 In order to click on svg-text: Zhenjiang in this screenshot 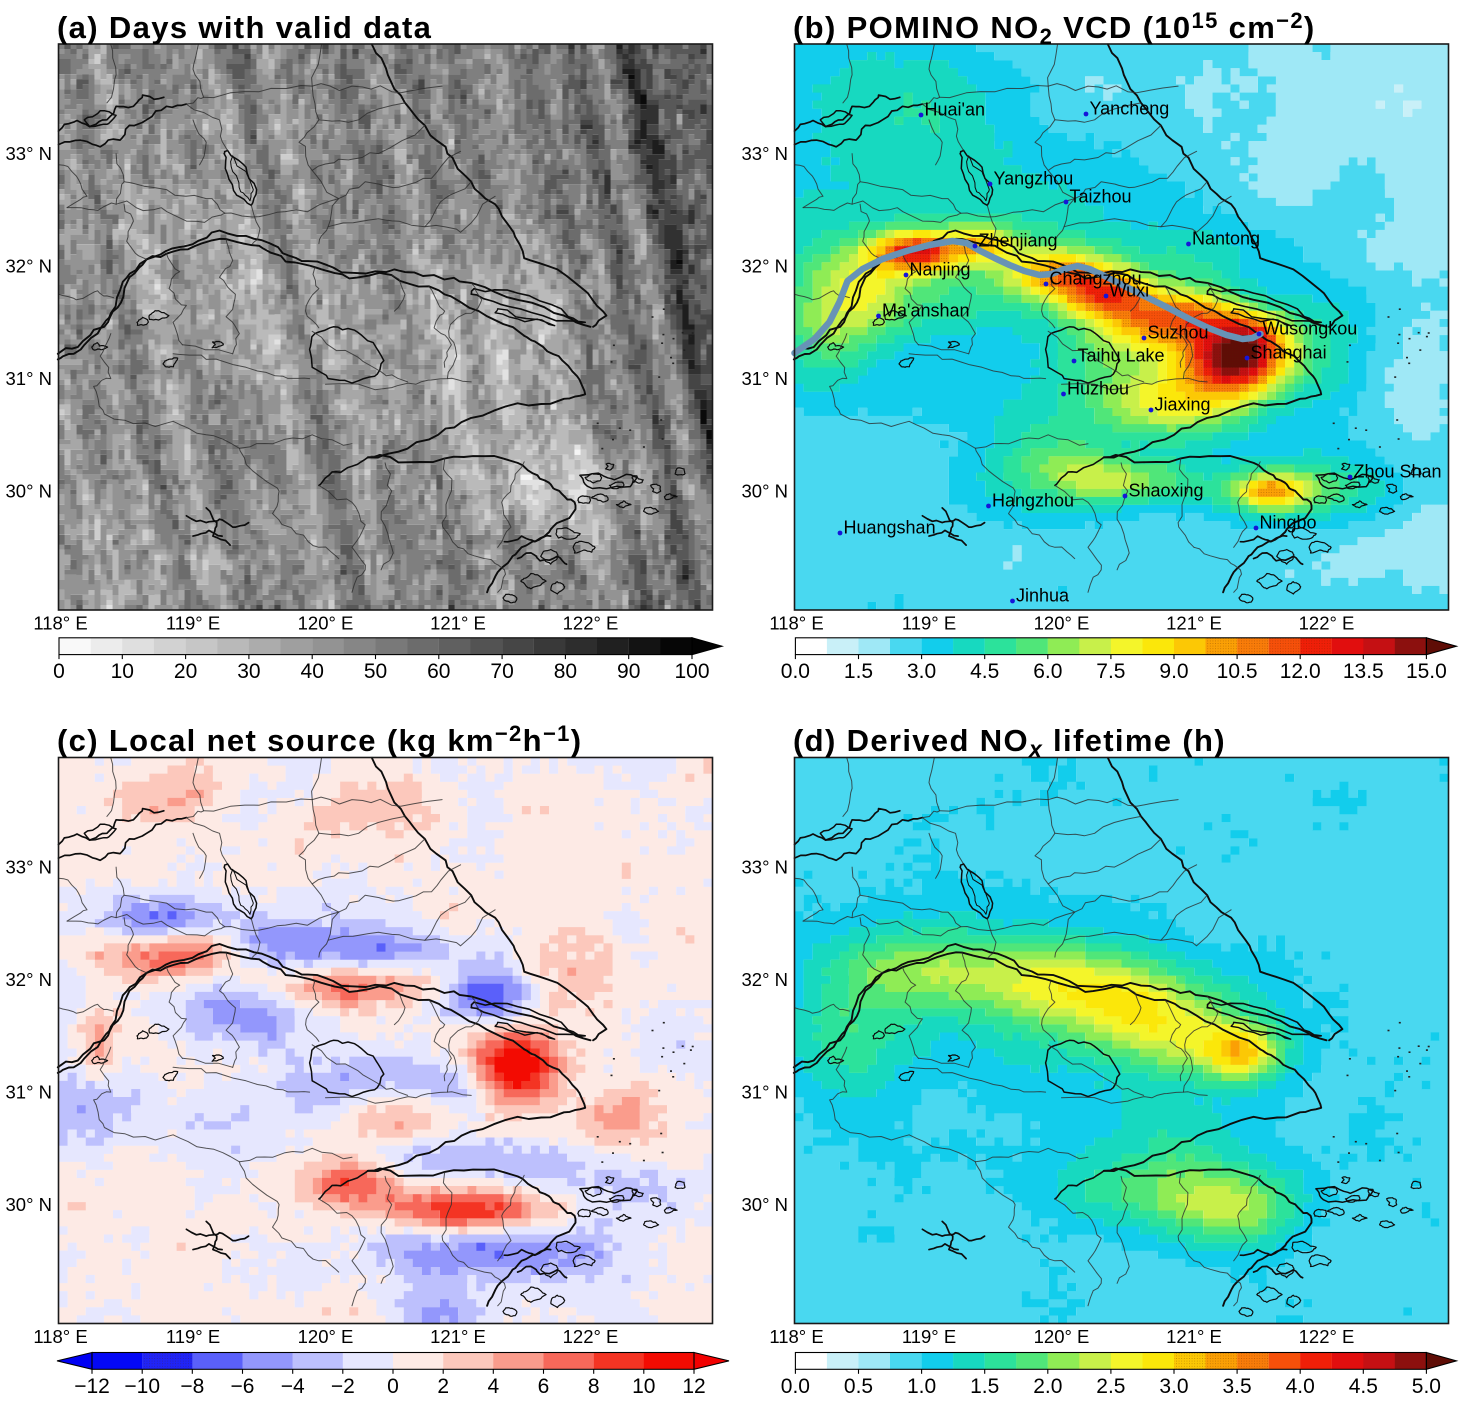, I will do `click(1018, 241)`.